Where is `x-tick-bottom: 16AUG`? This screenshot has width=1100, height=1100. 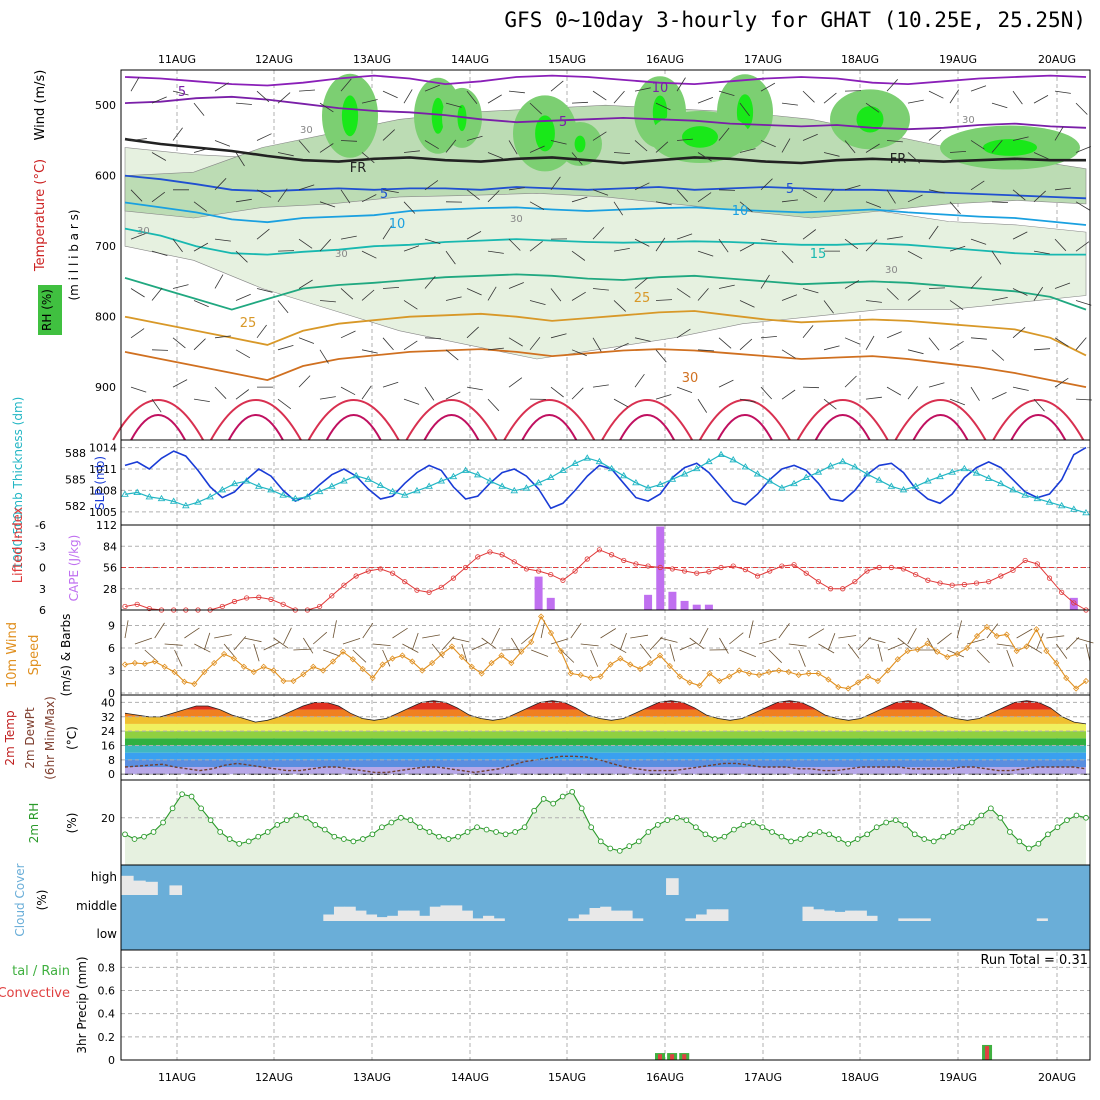 x-tick-bottom: 16AUG is located at coordinates (665, 1077).